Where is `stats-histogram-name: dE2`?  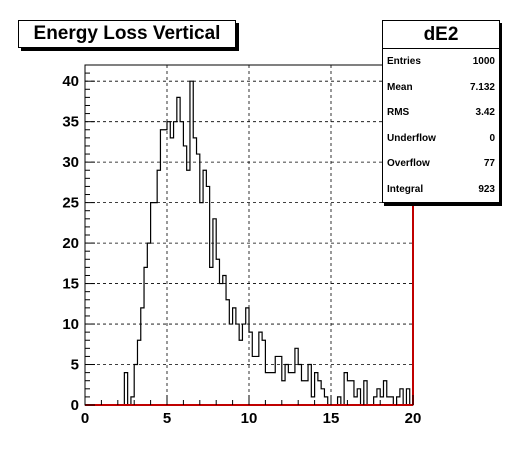 stats-histogram-name: dE2 is located at coordinates (441, 35).